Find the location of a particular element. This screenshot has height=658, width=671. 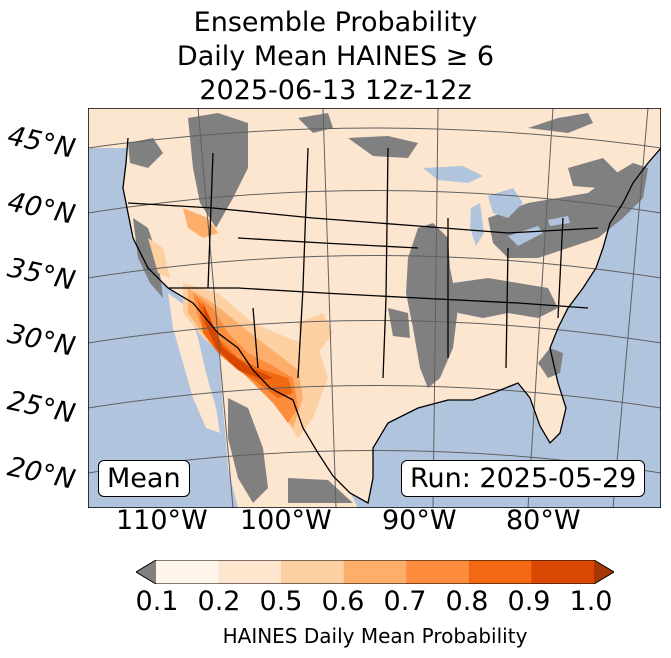

colorbar is located at coordinates (375, 572).